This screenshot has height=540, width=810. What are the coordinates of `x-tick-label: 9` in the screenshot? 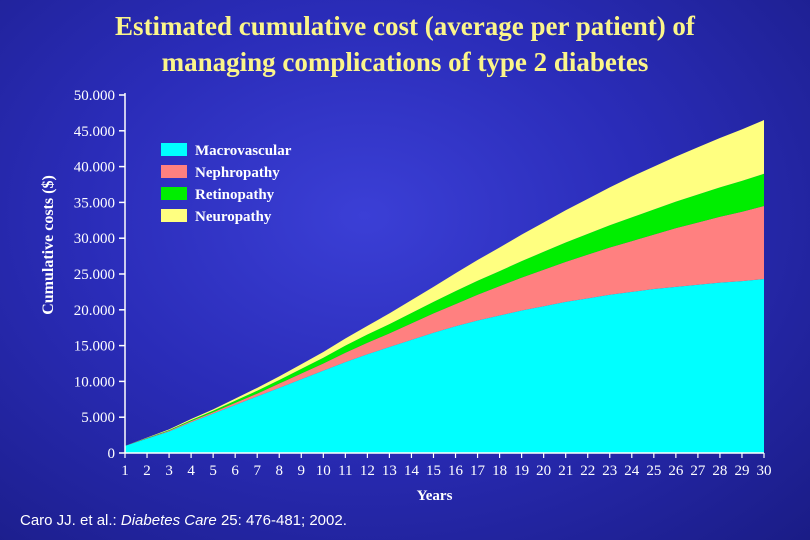 It's located at (302, 471).